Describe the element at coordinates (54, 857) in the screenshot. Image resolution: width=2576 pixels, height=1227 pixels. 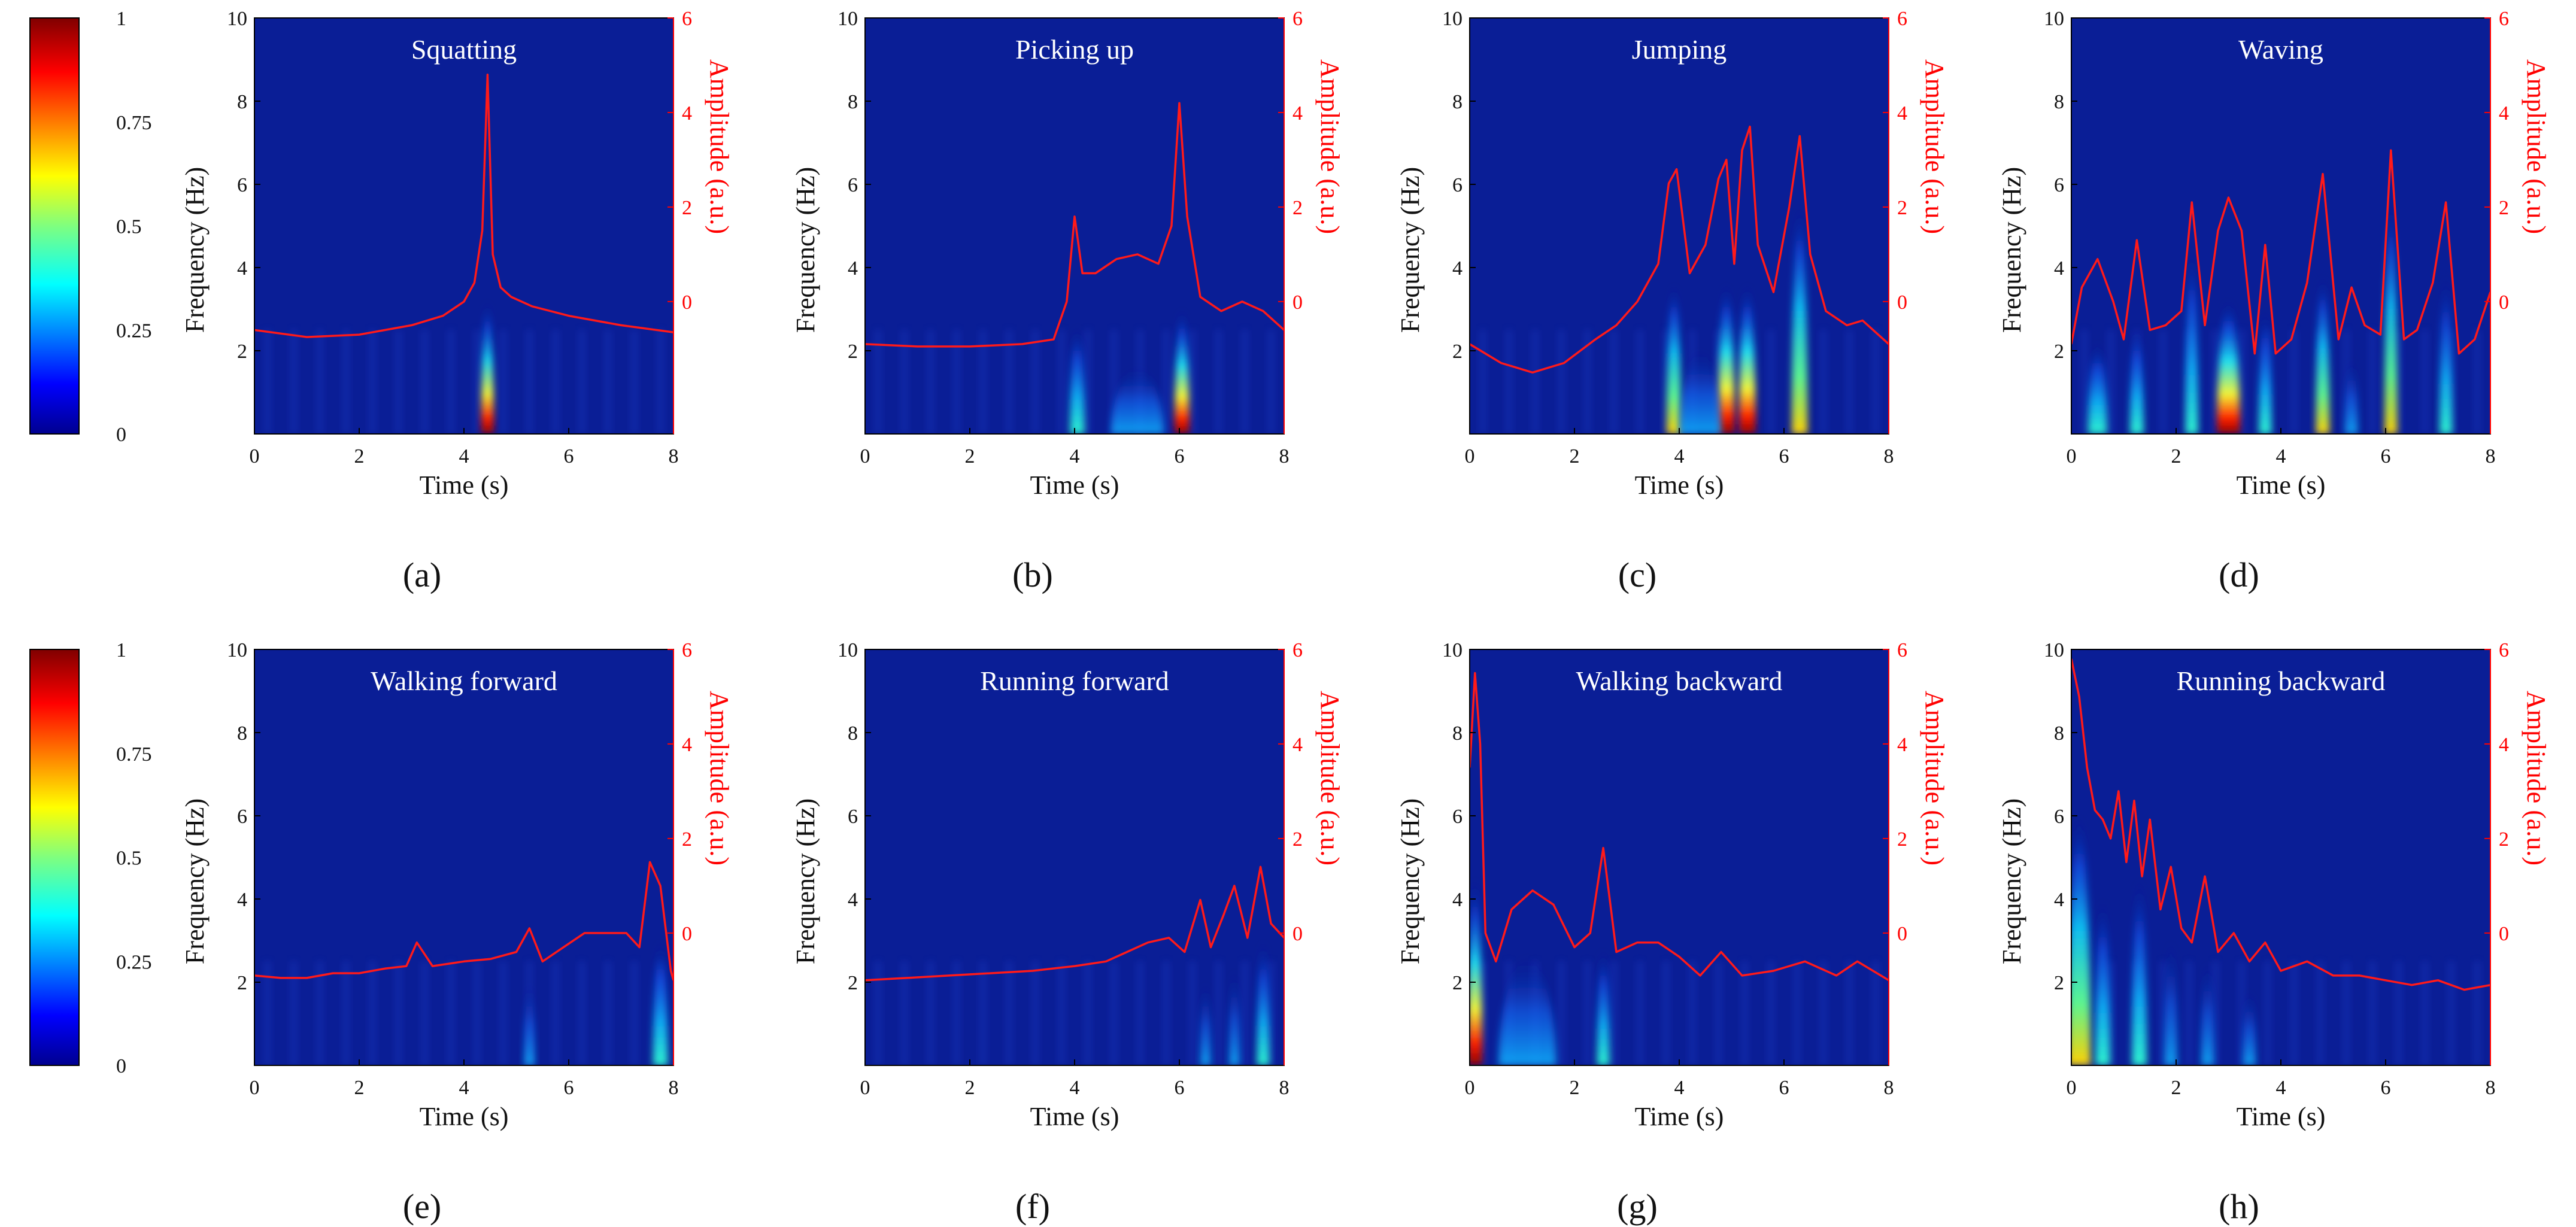
I see `colorbar-scale` at that location.